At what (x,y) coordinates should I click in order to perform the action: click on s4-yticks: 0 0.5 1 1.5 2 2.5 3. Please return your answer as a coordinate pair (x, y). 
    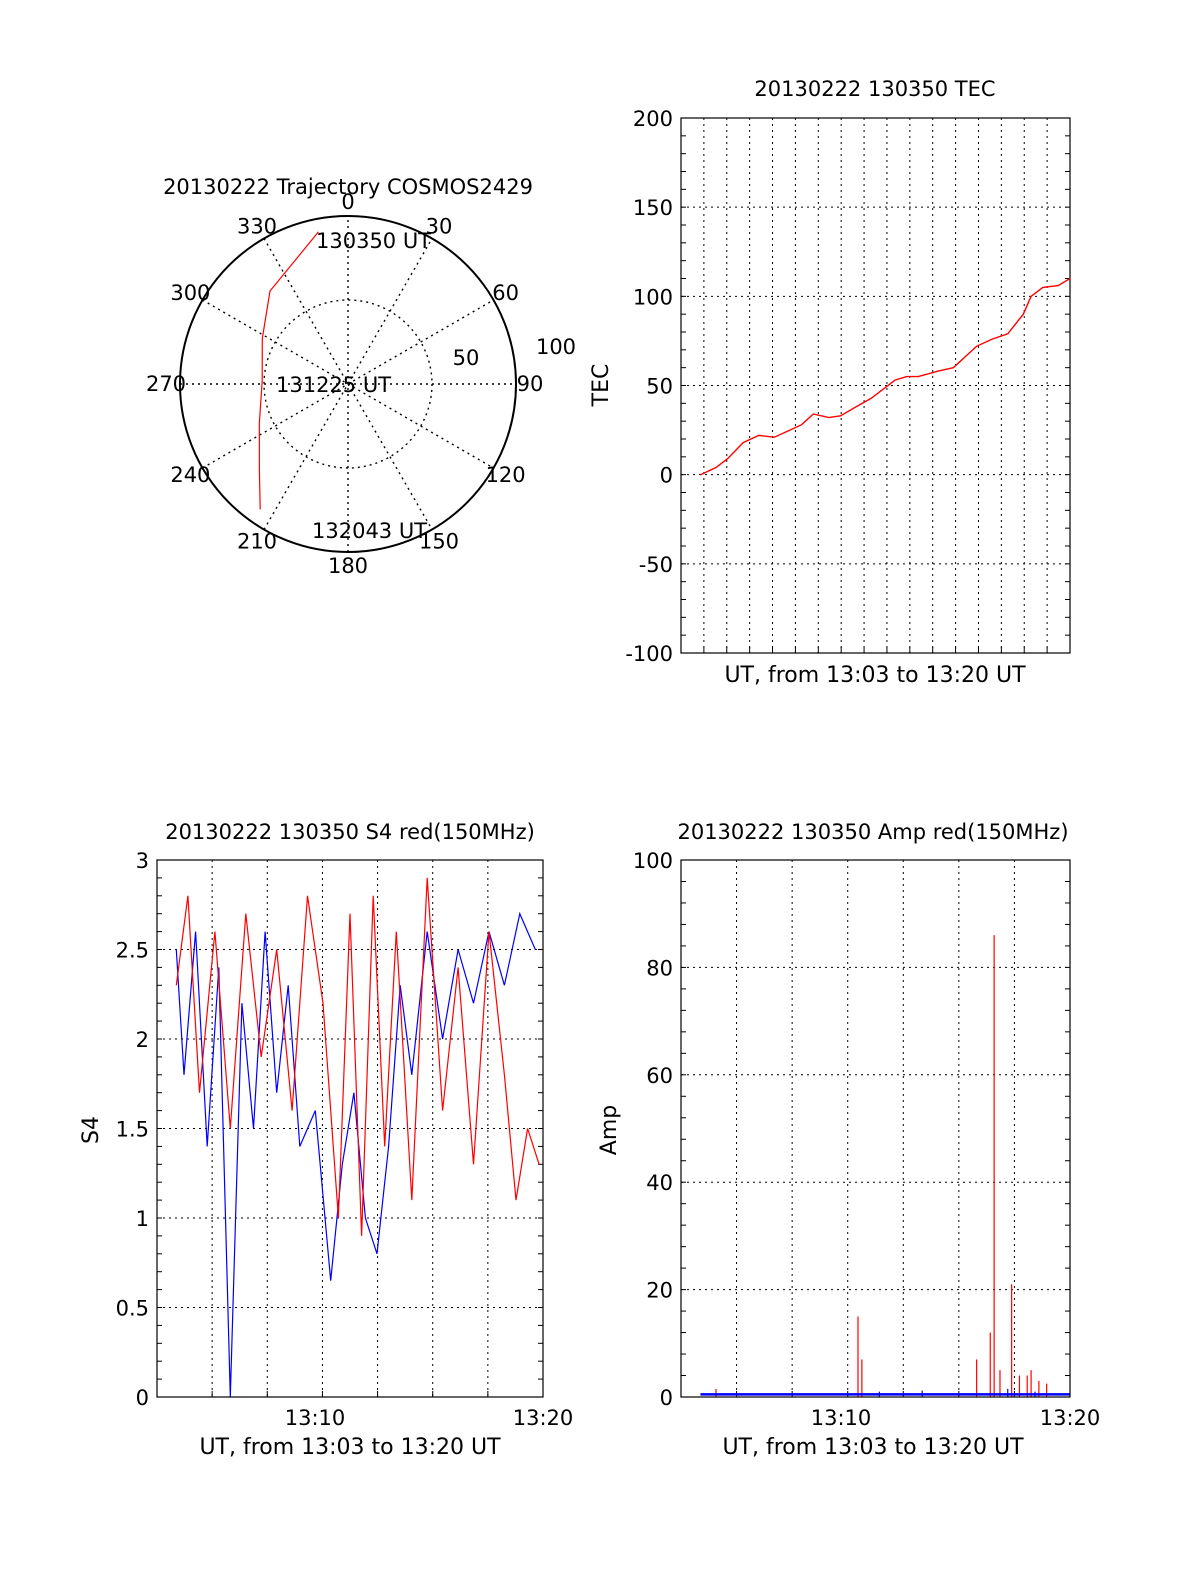
    Looking at the image, I should click on (132, 1129).